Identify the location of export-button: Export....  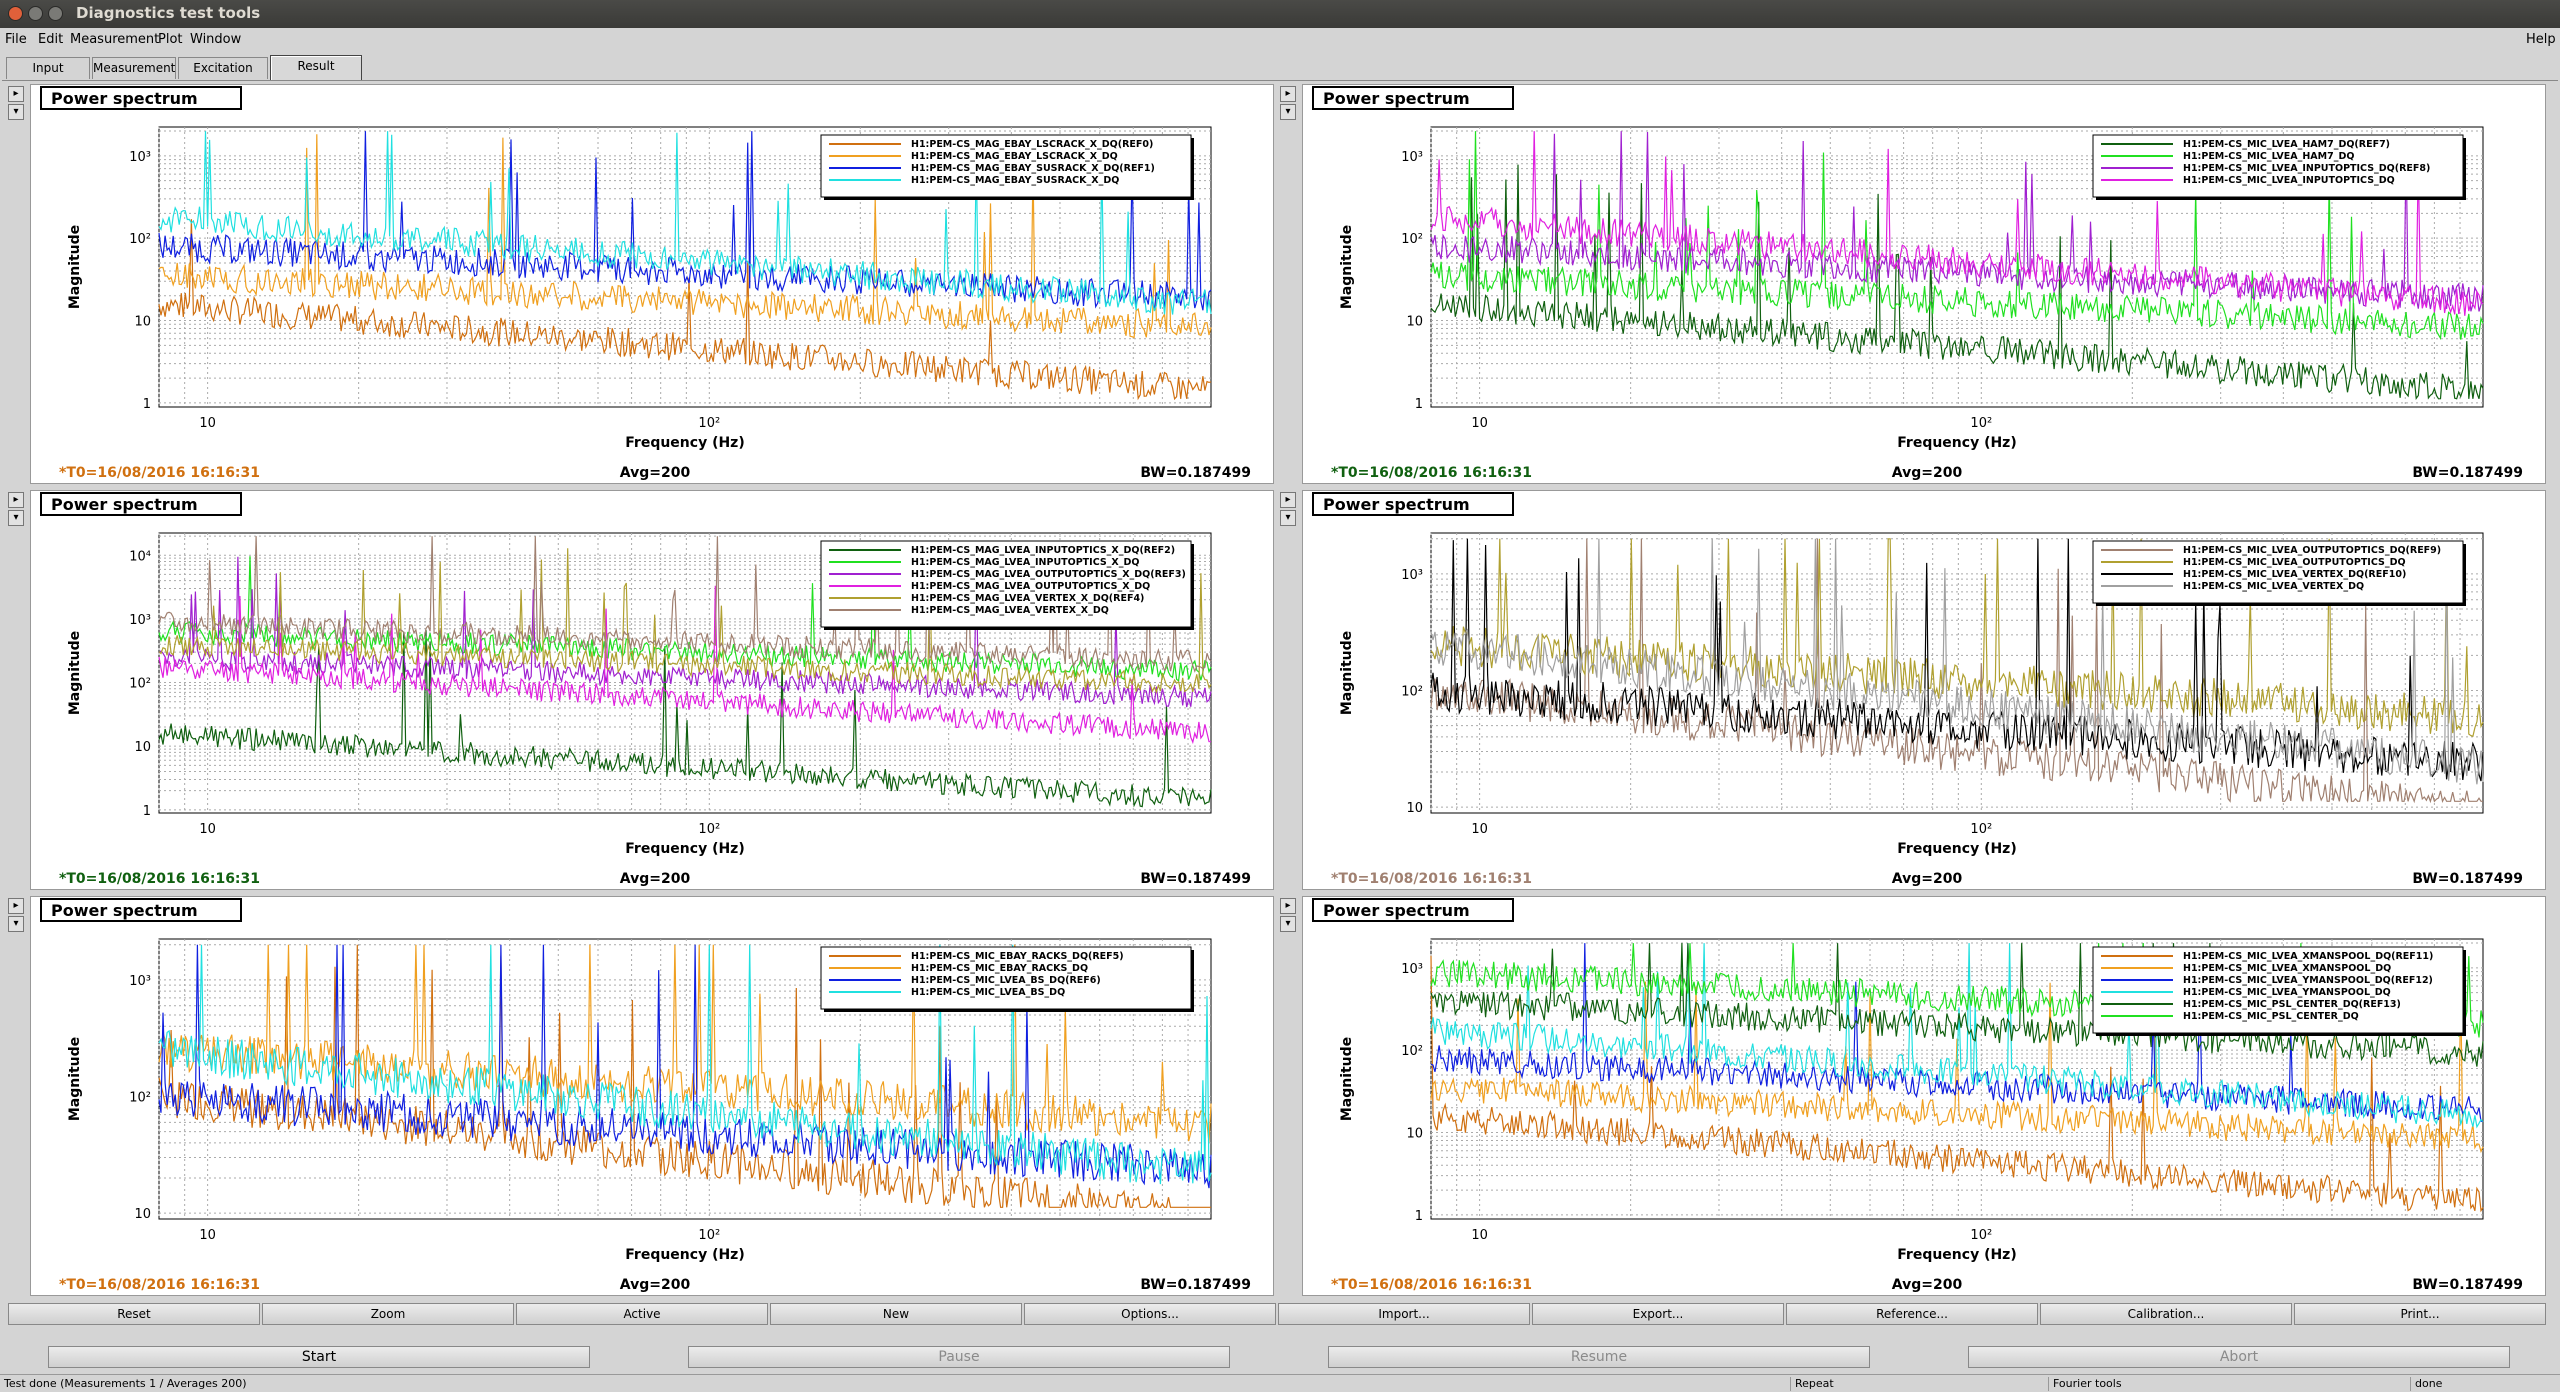
(1658, 1314).